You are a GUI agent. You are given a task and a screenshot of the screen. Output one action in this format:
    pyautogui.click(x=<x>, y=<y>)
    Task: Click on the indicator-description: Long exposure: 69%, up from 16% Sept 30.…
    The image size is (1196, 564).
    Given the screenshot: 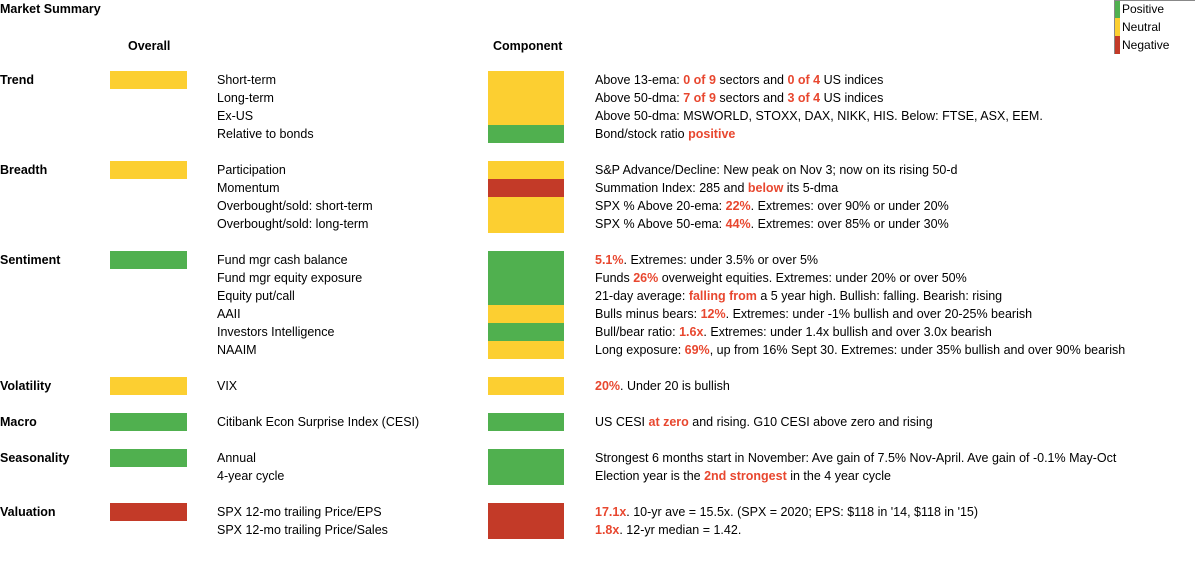 What is the action you would take?
    pyautogui.click(x=860, y=350)
    